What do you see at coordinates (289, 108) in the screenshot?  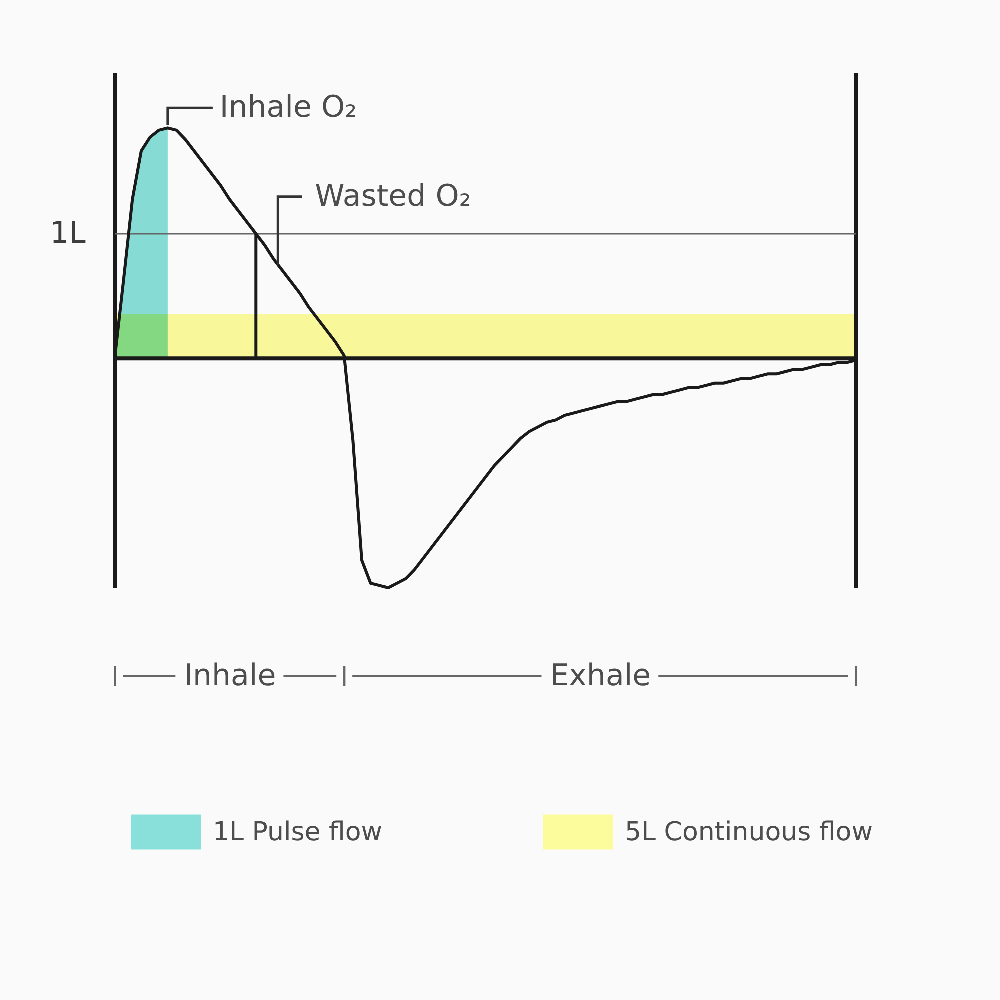 I see `text: Inhale O₂` at bounding box center [289, 108].